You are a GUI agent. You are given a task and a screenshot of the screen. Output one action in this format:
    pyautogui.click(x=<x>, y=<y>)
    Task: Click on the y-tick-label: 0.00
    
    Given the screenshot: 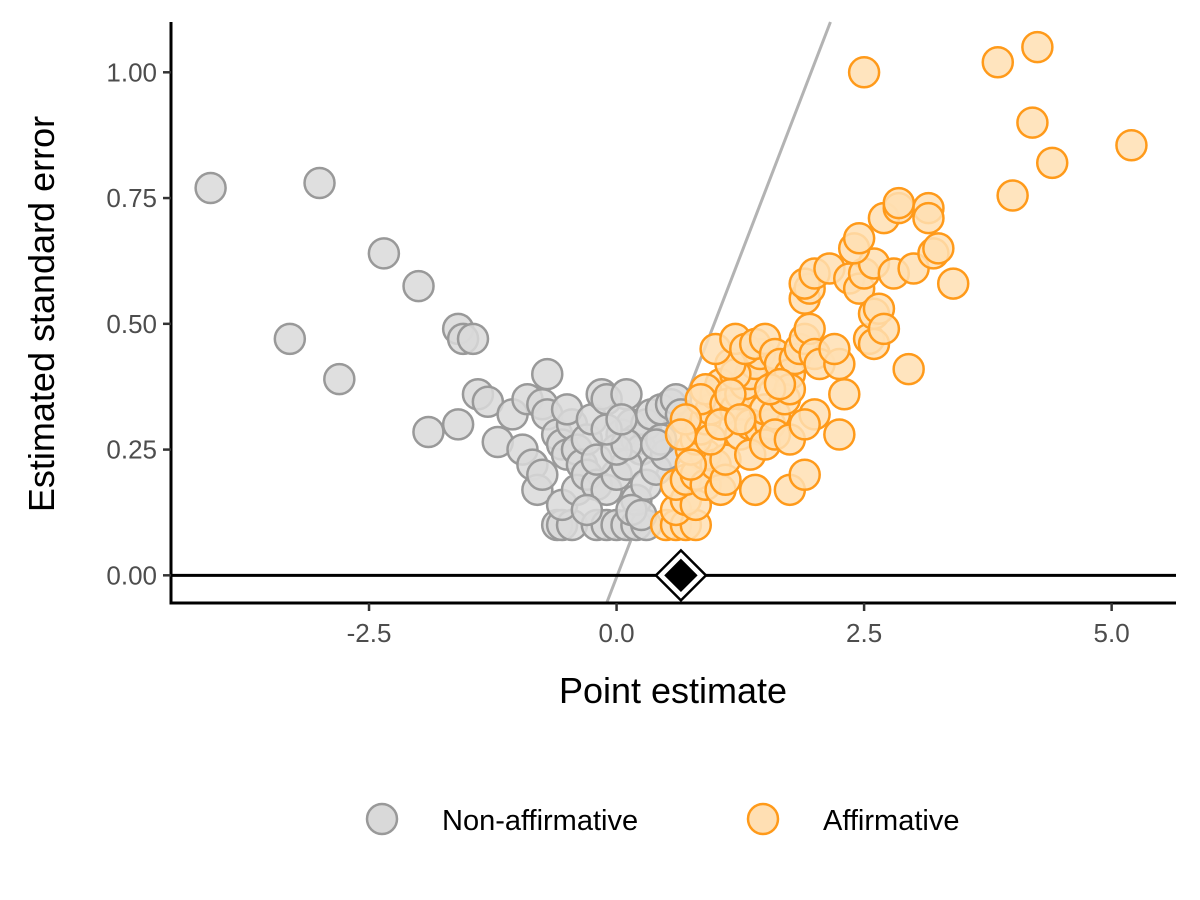 What is the action you would take?
    pyautogui.click(x=131, y=575)
    